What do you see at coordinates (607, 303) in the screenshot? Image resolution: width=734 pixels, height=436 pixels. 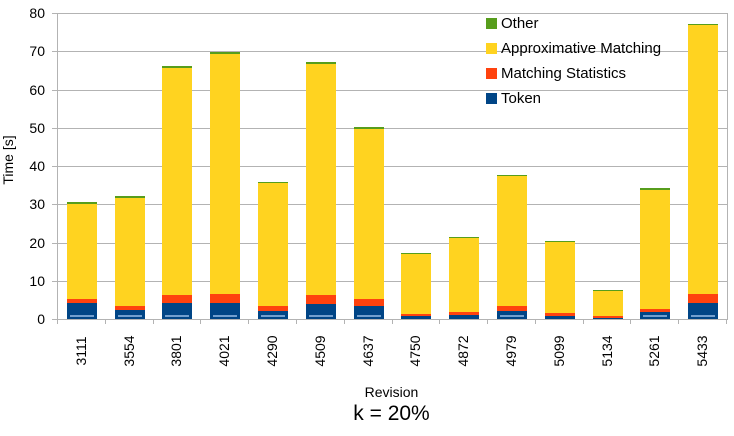 I see `bar-segment-5134-approximative-matching` at bounding box center [607, 303].